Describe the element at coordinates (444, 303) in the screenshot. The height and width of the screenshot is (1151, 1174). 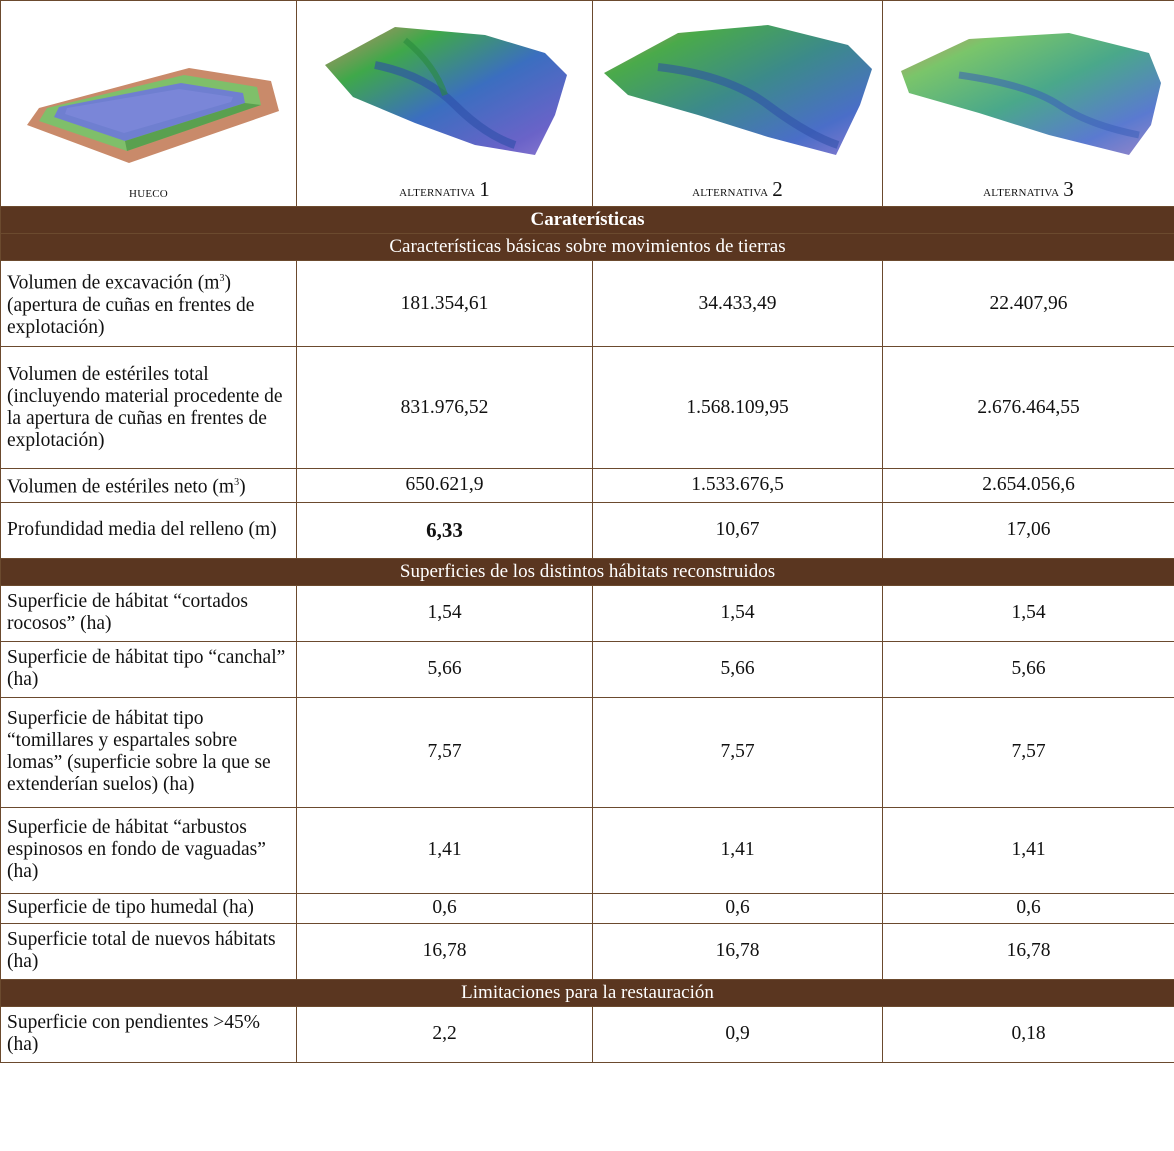
I see `value-cell: 181.354,61` at that location.